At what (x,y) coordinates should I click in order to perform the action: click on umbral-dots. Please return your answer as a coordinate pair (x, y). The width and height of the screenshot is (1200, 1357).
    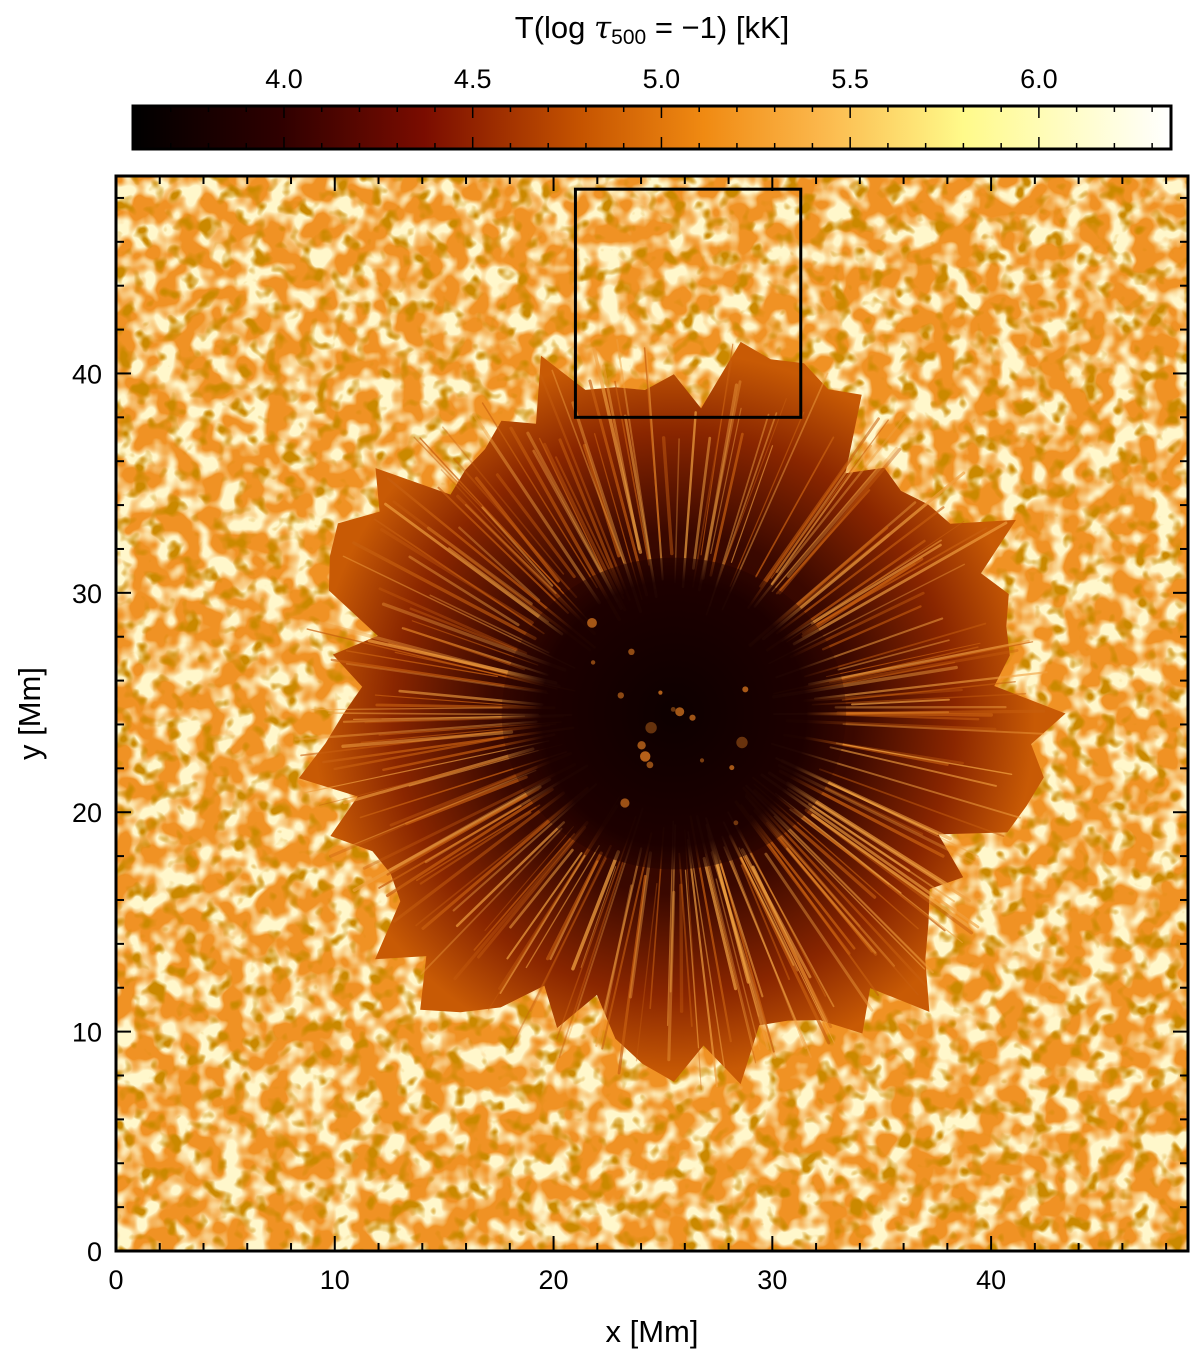
    Looking at the image, I should click on (668, 722).